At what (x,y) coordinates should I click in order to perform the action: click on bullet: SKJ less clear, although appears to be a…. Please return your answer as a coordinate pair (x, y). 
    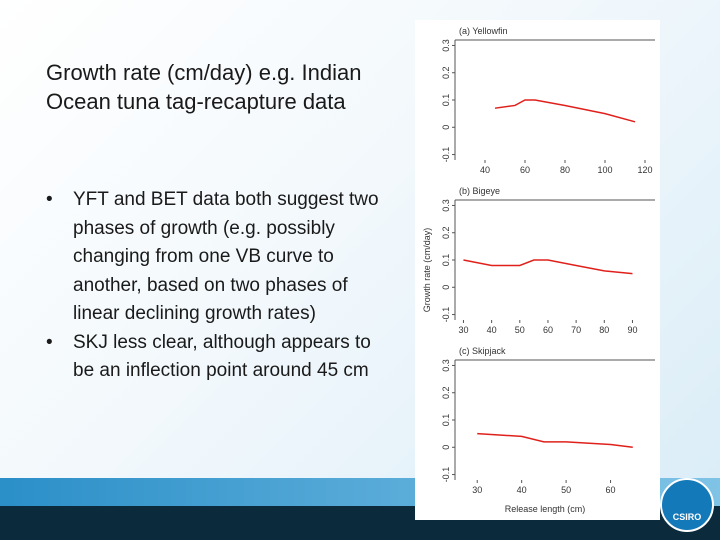
    Looking at the image, I should click on (216, 357).